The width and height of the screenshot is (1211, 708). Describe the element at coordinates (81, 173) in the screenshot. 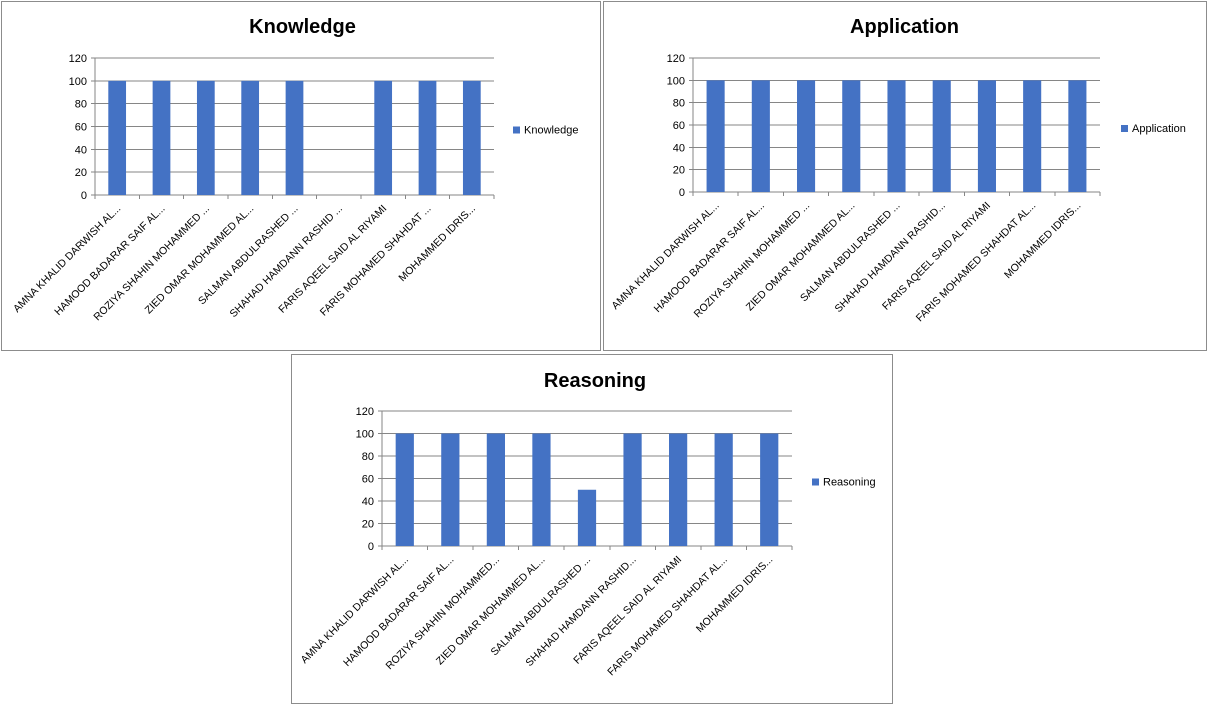

I see `knowledge-ytick-label: 20` at that location.